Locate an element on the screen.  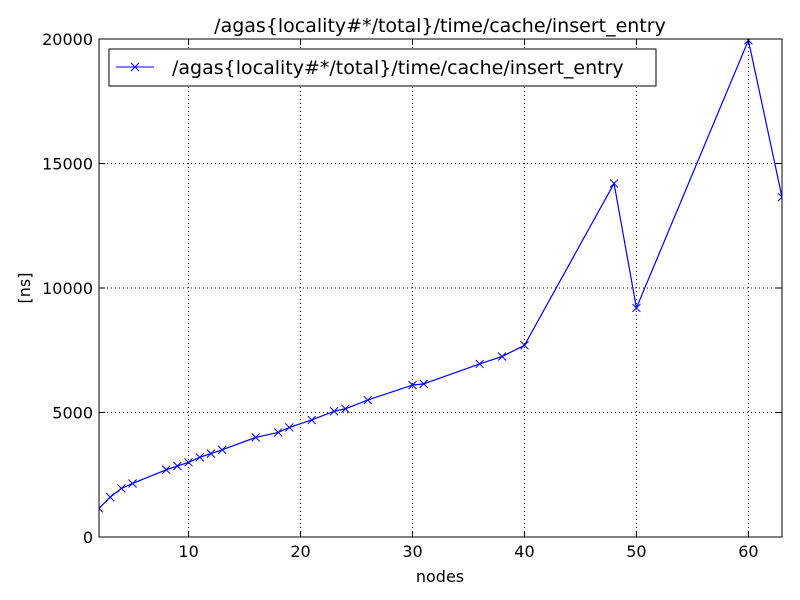
y-tick-label: 0 is located at coordinates (88, 537).